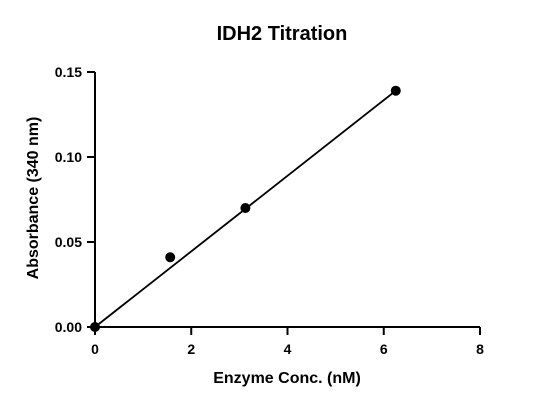 The width and height of the screenshot is (539, 406). I want to click on x-tick-label-4: 8, so click(480, 349).